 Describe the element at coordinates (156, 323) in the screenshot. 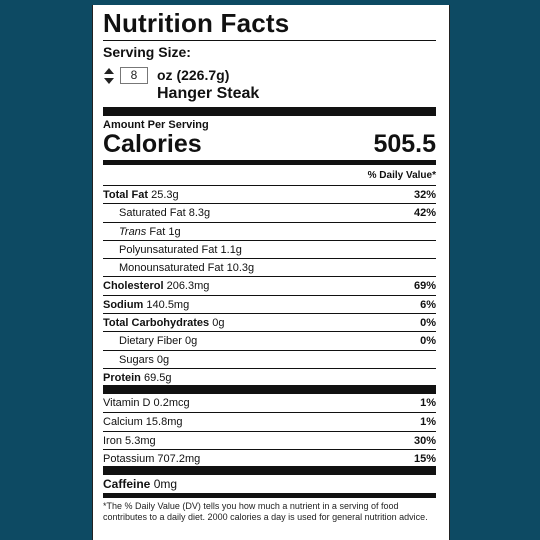

I see `nutrient-name: Total Carbohydrates` at that location.